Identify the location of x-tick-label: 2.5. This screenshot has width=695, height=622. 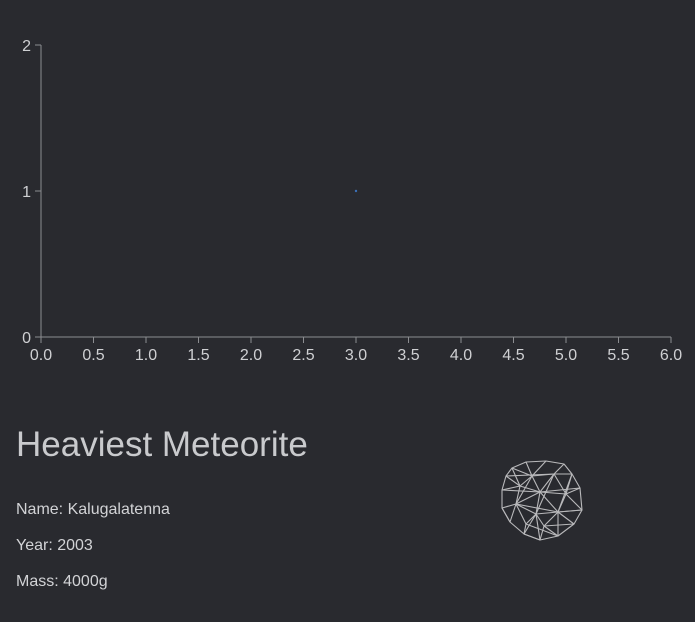
(303, 355).